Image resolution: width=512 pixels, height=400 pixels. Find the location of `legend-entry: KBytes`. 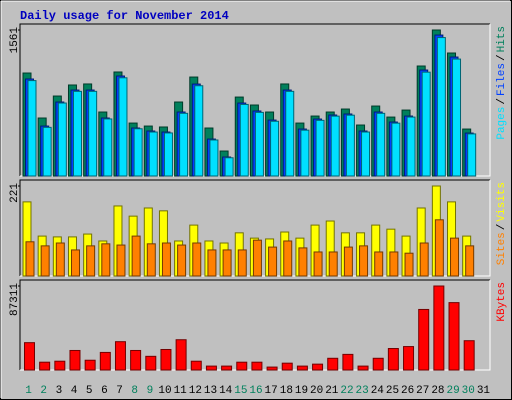

legend-entry: KBytes is located at coordinates (502, 302).